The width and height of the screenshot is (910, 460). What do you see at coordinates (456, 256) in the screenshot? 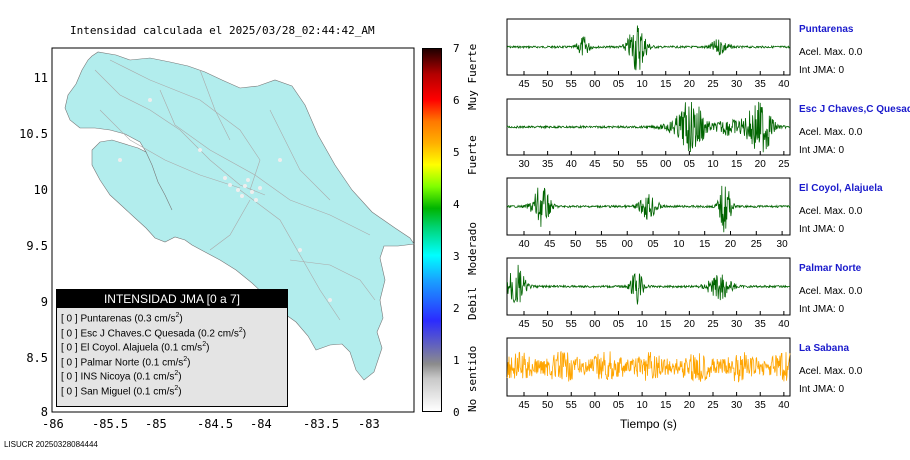
I see `colorbar-tick-label: 3` at bounding box center [456, 256].